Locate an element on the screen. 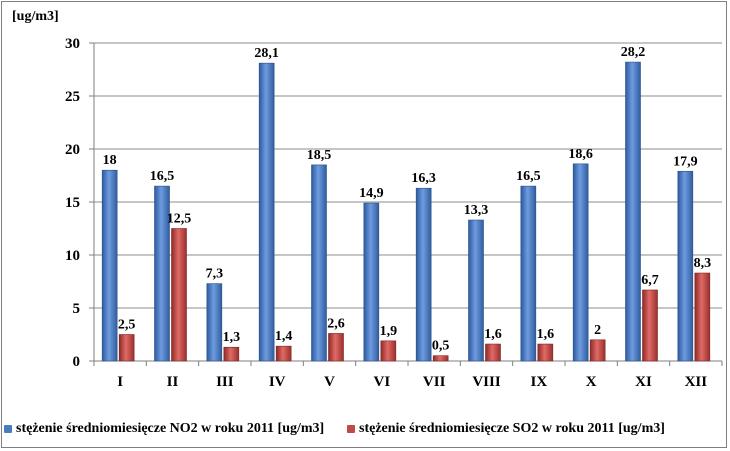  data-label-so2-X: 2 is located at coordinates (597, 330).